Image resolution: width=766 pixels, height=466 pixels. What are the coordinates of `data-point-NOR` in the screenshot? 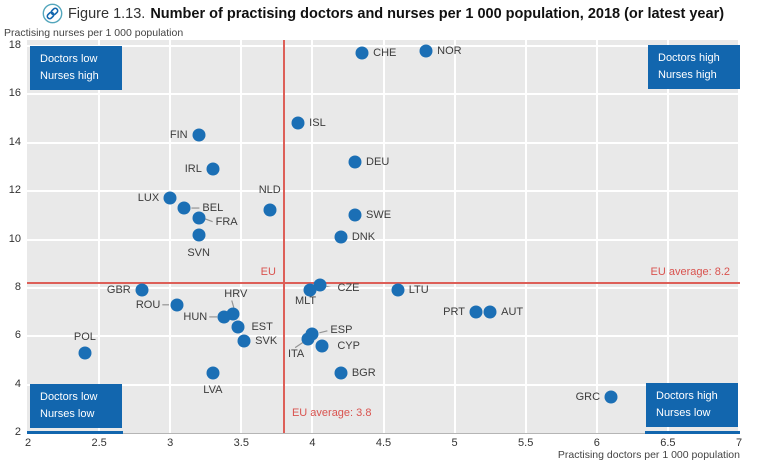 It's located at (426, 51).